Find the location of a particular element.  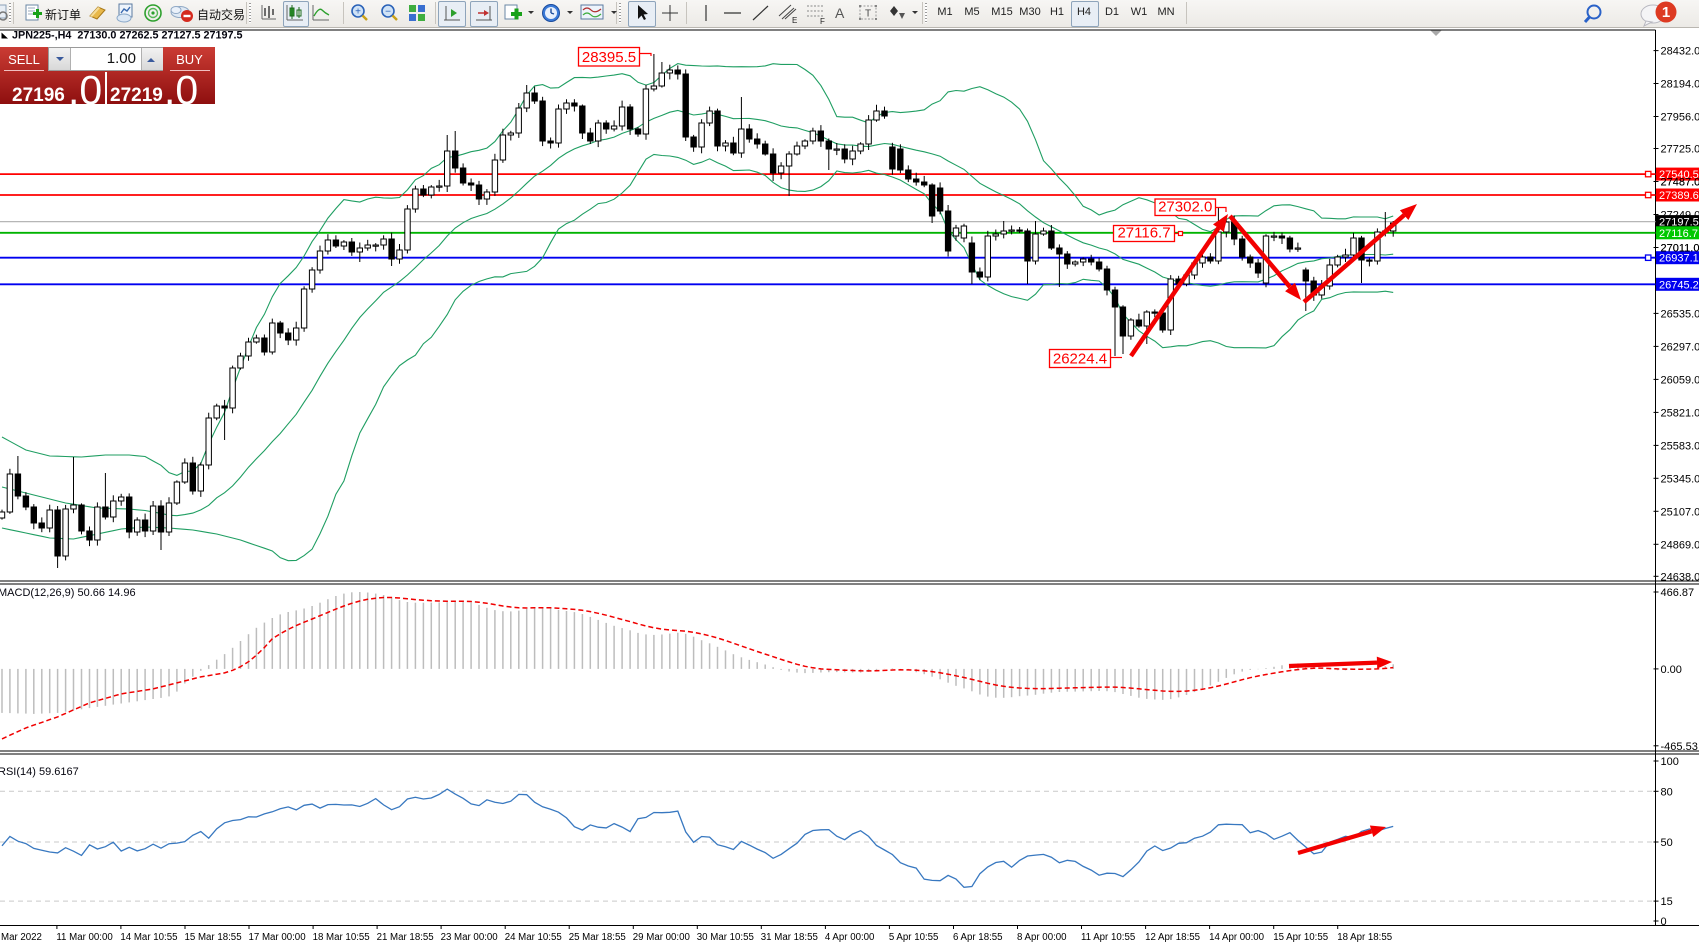

svg-text: 26745.2 is located at coordinates (1679, 285).